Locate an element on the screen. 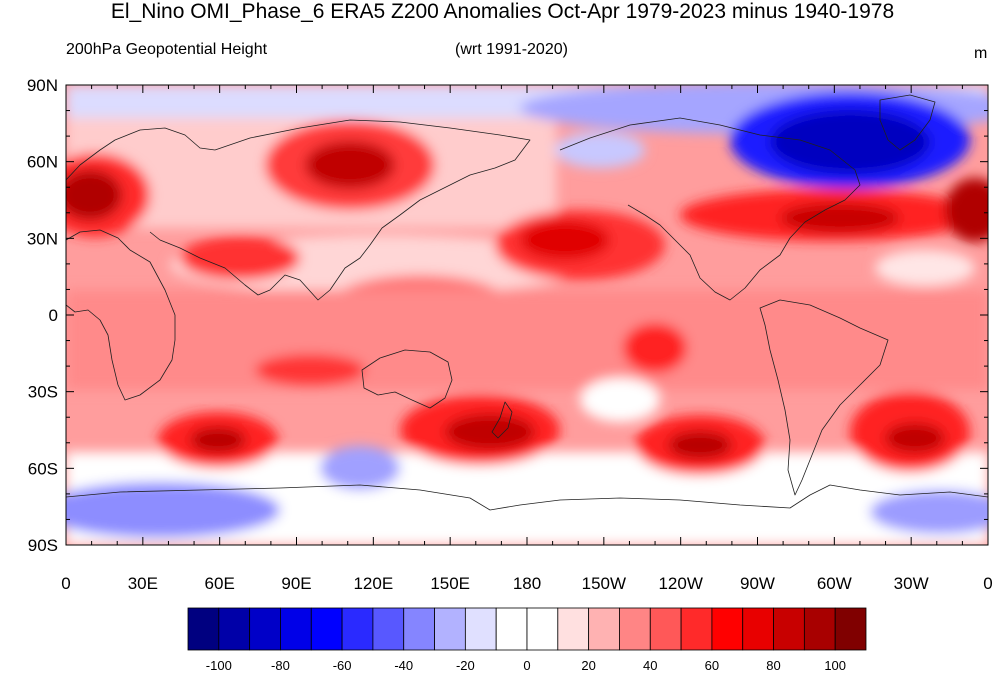  colorbar-label: -100 is located at coordinates (219, 665).